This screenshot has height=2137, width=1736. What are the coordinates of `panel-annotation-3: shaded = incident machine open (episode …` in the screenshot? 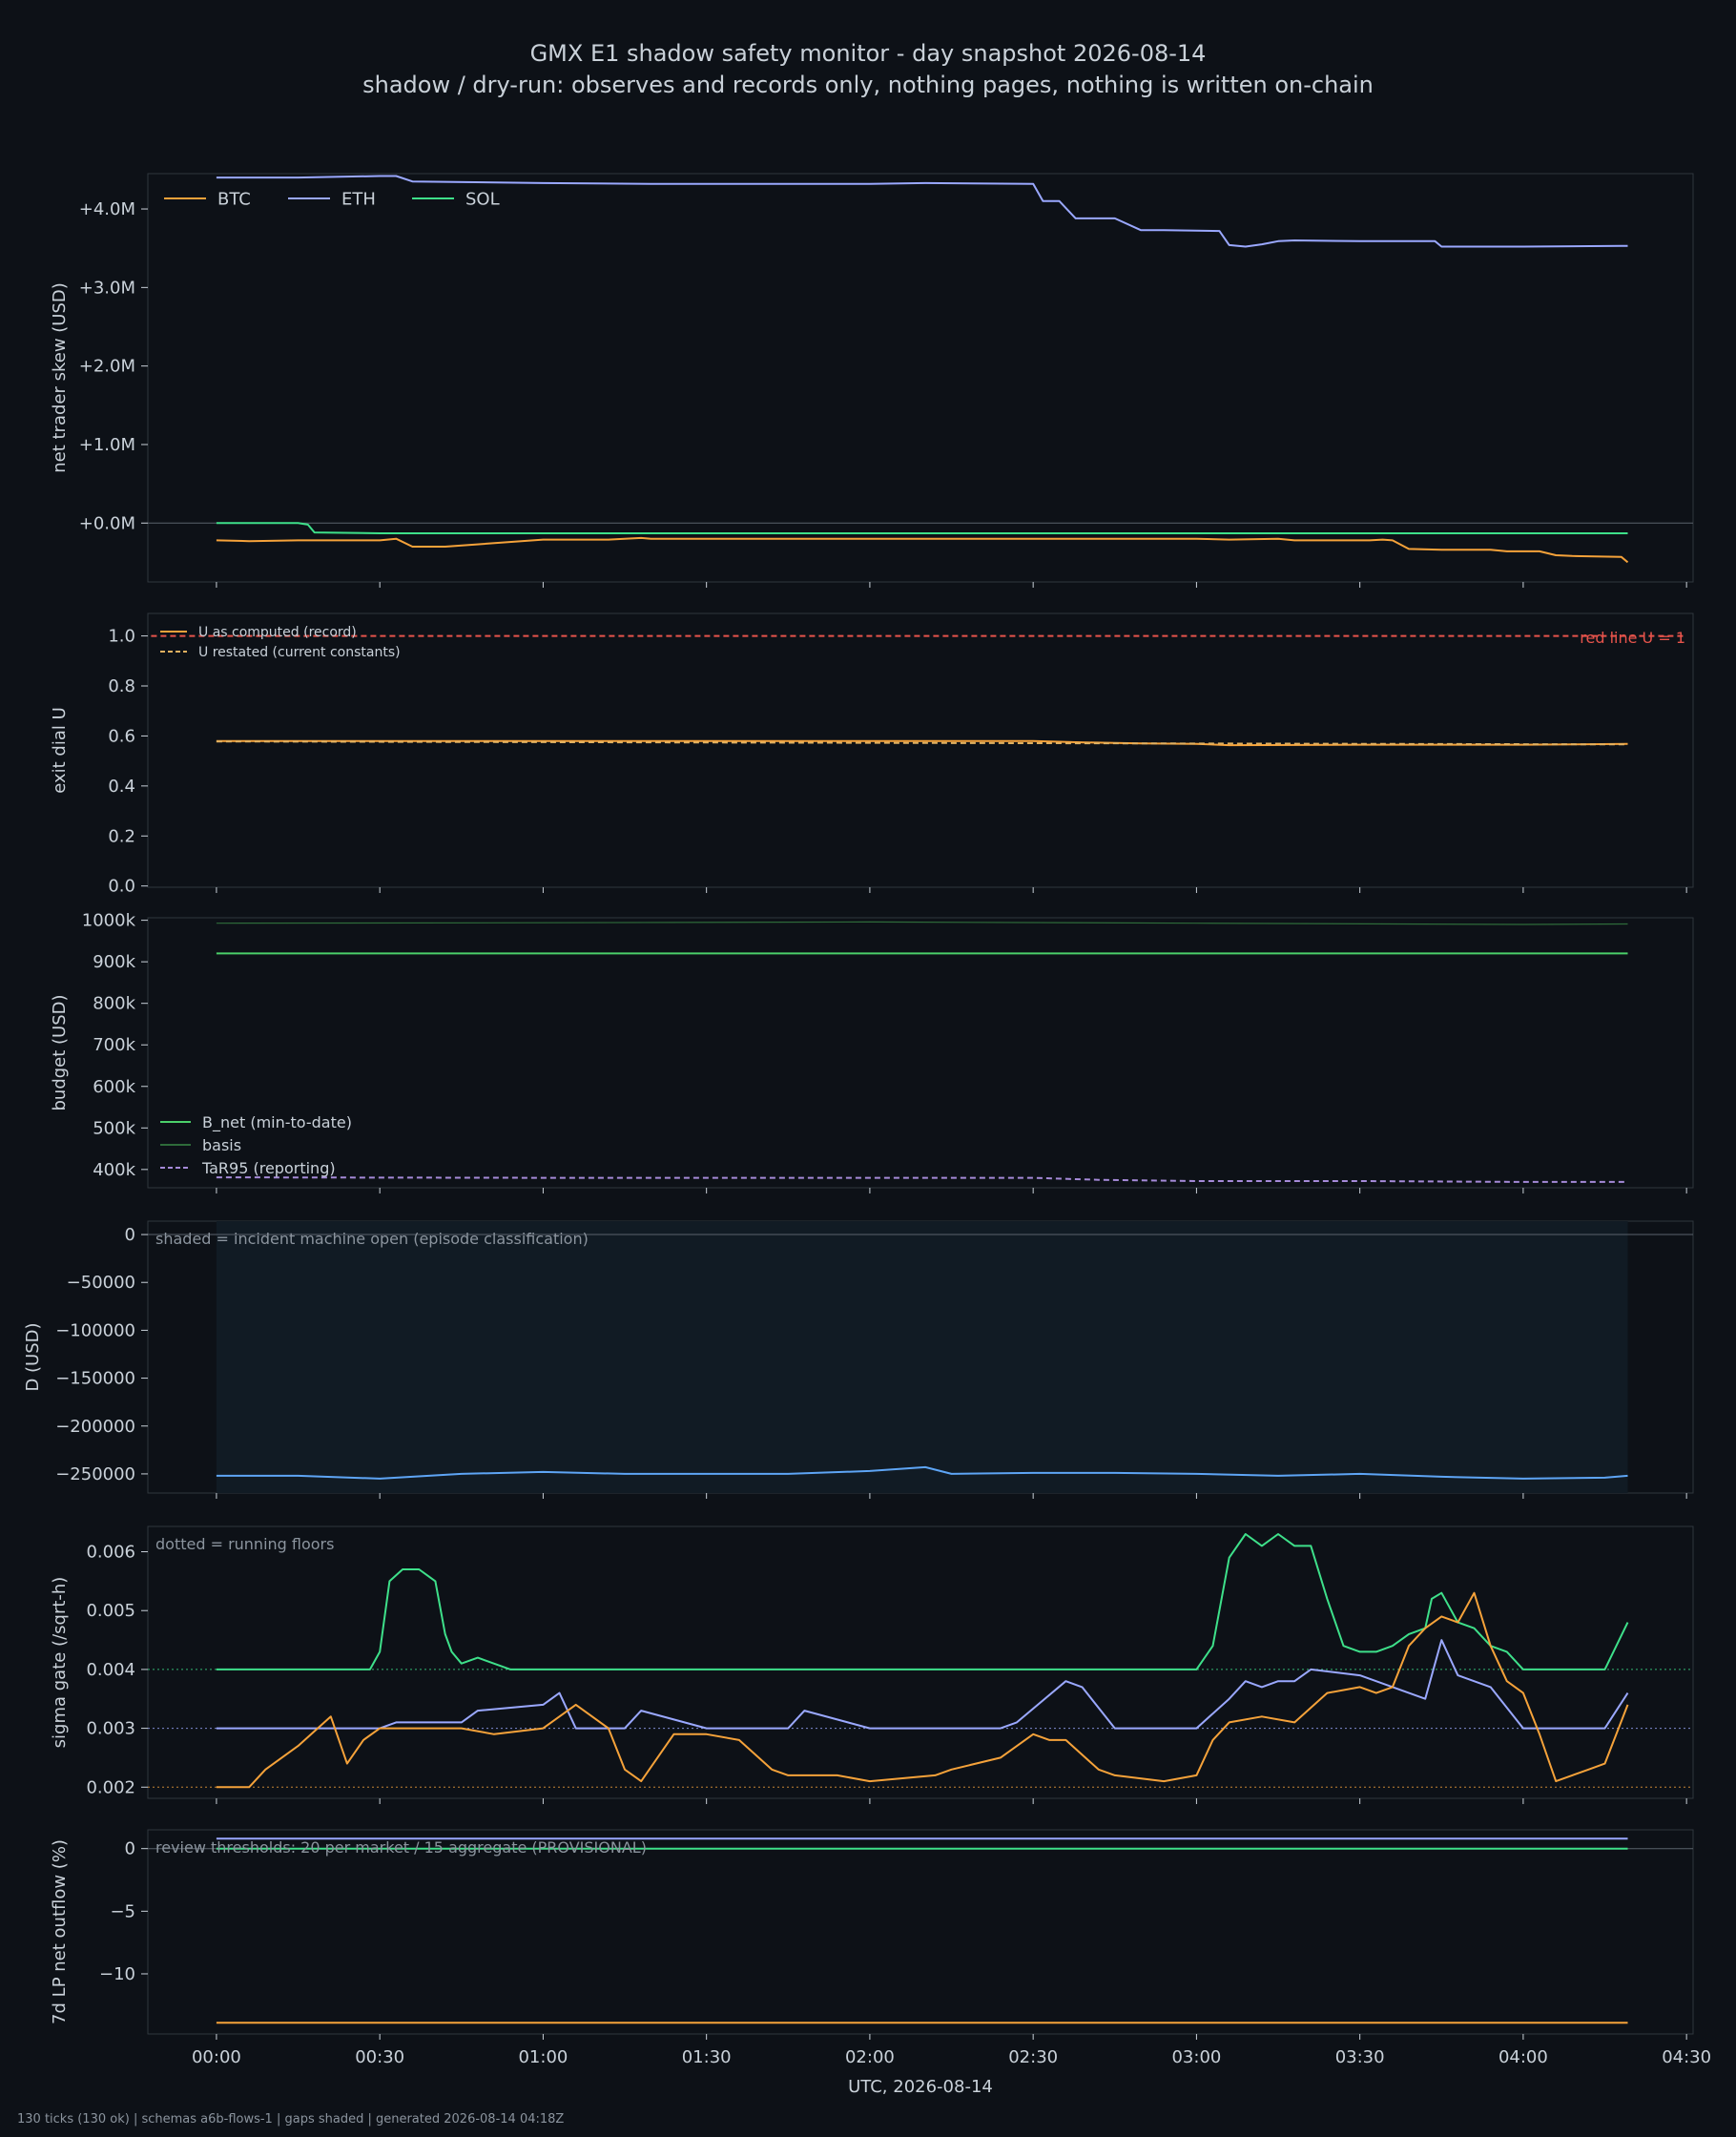 It's located at (372, 1239).